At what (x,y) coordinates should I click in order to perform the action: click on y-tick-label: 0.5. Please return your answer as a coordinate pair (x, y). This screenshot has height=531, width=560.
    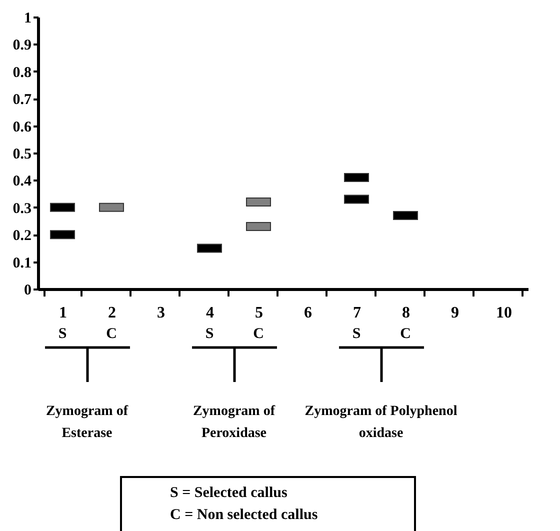
    Looking at the image, I should click on (22, 154).